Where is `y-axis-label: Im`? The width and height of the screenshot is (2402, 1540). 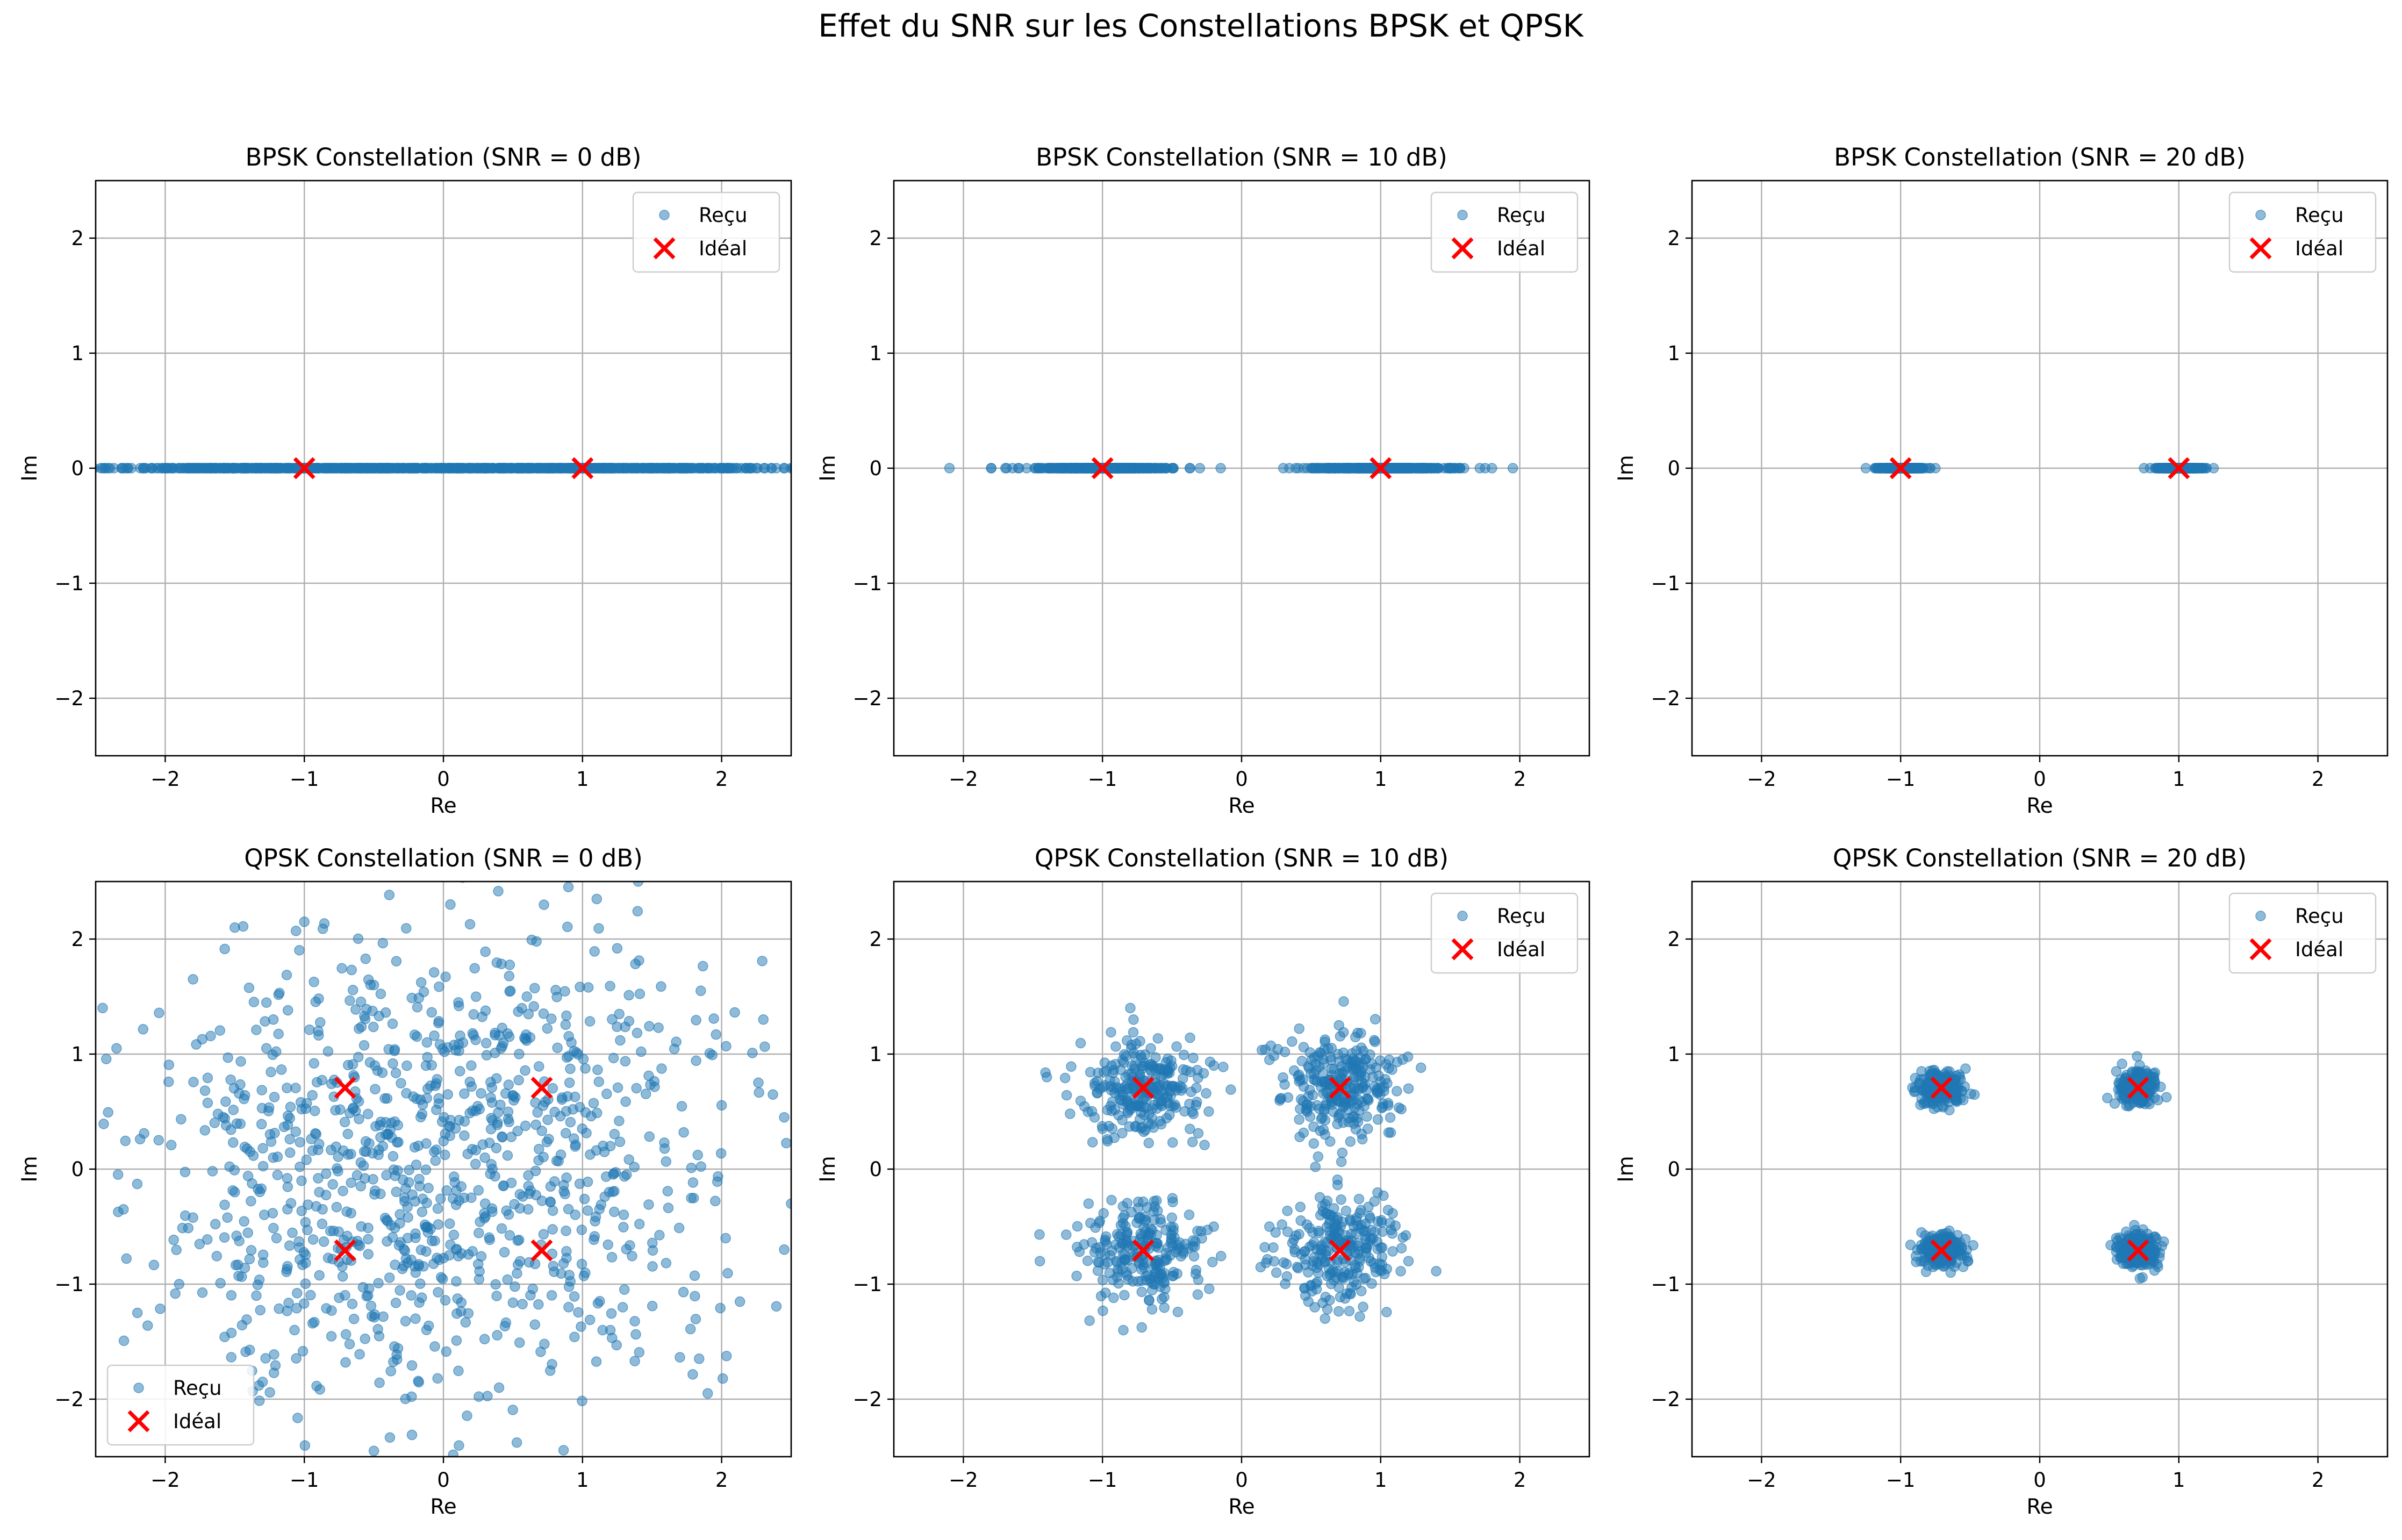 y-axis-label: Im is located at coordinates (828, 468).